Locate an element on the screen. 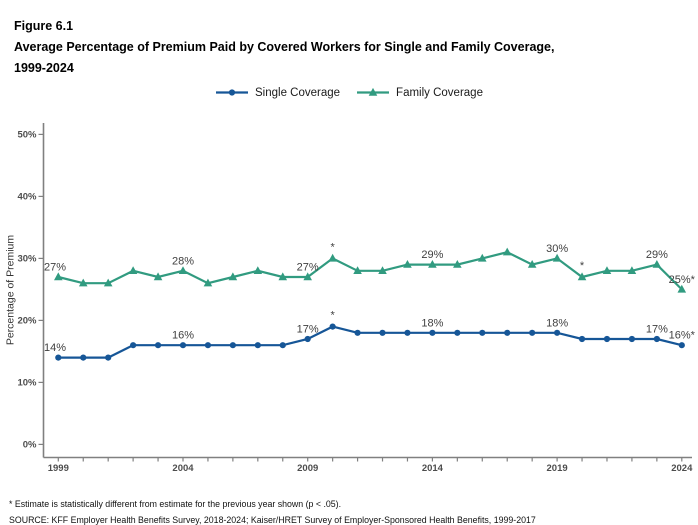 Image resolution: width=698 pixels, height=525 pixels. y-tick-label: 0% is located at coordinates (30, 445).